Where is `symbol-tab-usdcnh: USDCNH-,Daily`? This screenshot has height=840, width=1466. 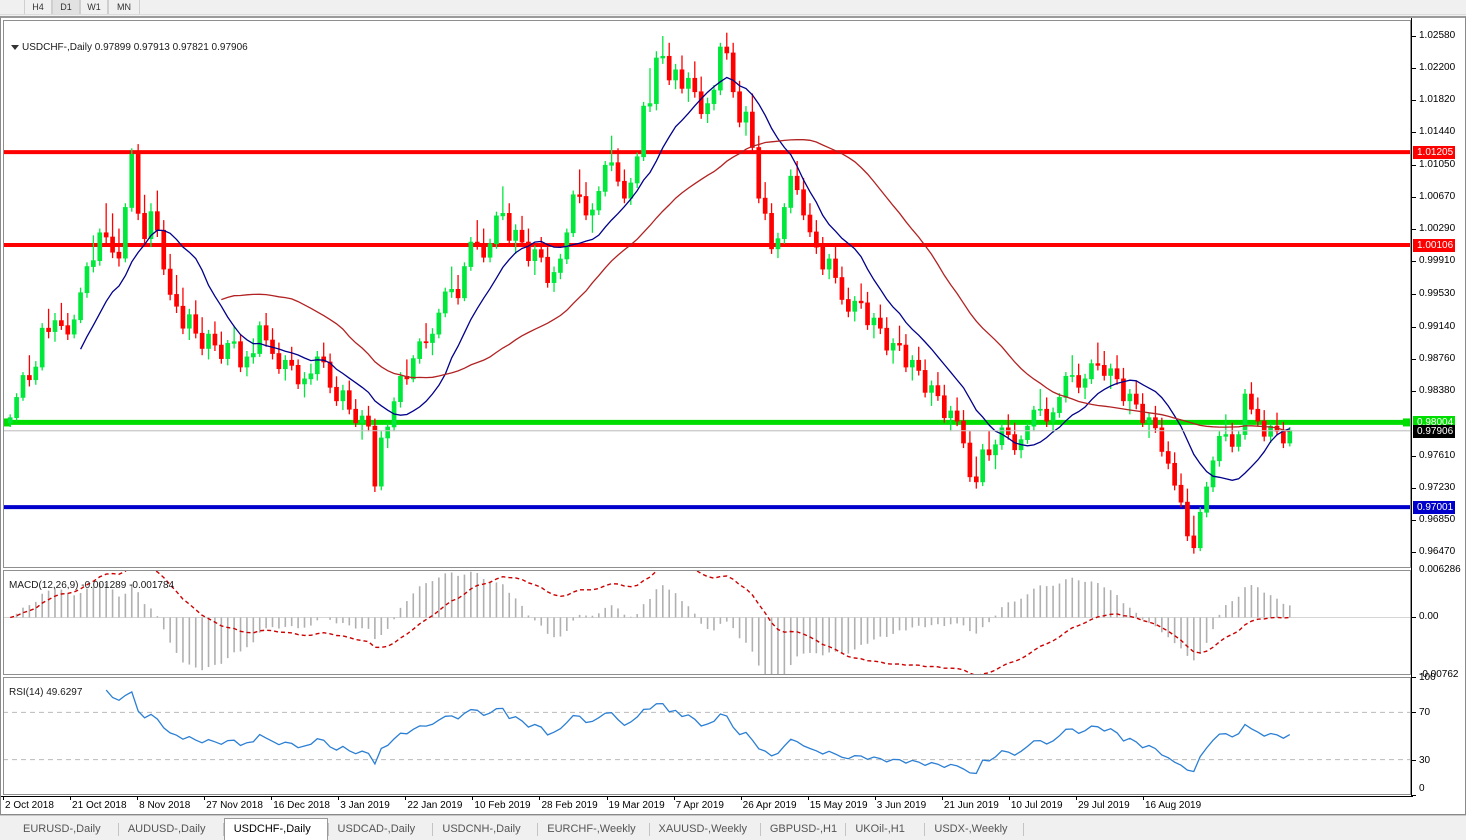
symbol-tab-usdcnh: USDCNH-,Daily is located at coordinates (481, 829).